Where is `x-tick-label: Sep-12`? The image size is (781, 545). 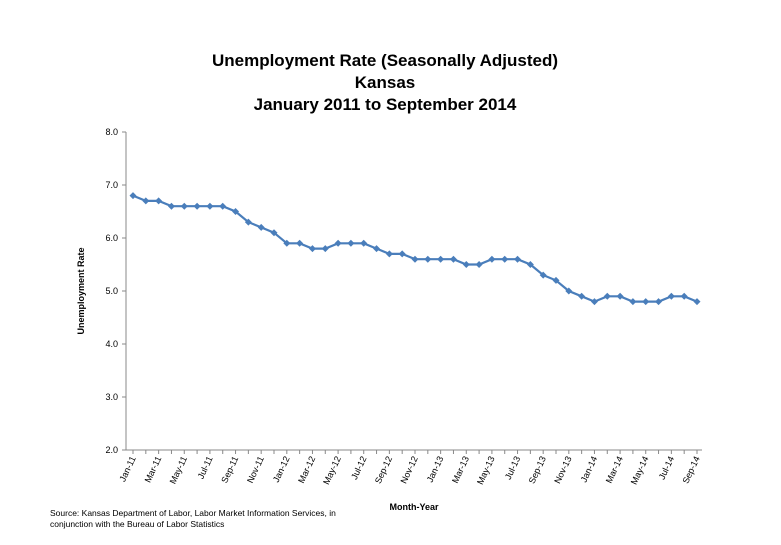 x-tick-label: Sep-12 is located at coordinates (383, 470).